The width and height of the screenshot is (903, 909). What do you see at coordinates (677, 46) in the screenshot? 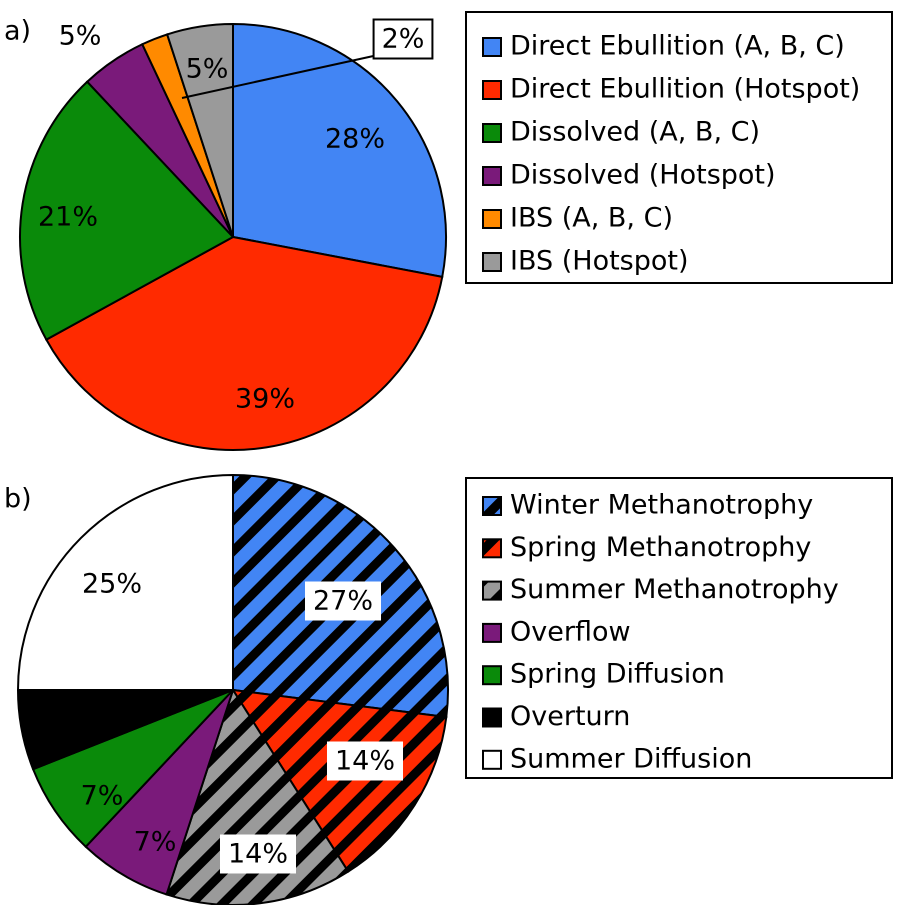
I see `legend-label: Direct Ebullition (A, B, C)` at bounding box center [677, 46].